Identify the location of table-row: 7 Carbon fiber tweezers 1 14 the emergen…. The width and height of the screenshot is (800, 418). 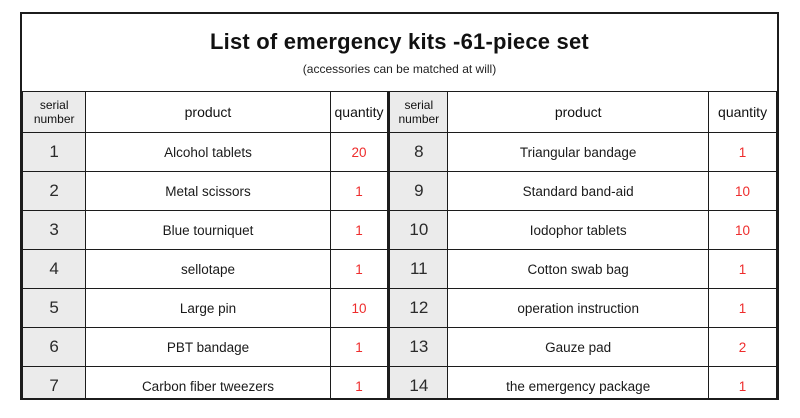
(399, 382).